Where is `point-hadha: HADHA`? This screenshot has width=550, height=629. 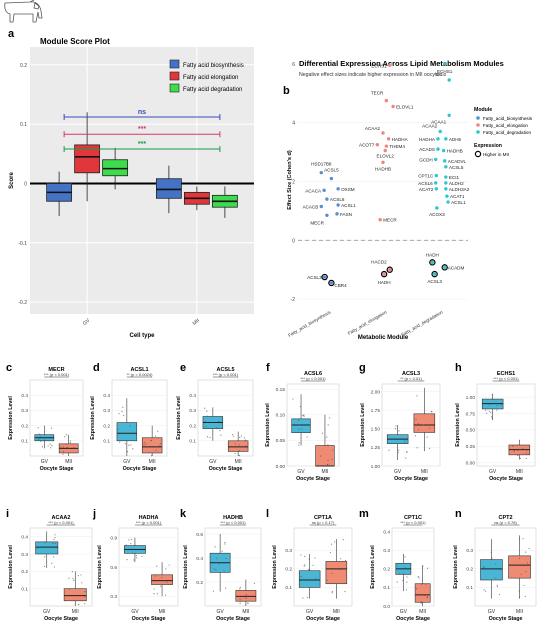
point-hadha: HADHA is located at coordinates (397, 139).